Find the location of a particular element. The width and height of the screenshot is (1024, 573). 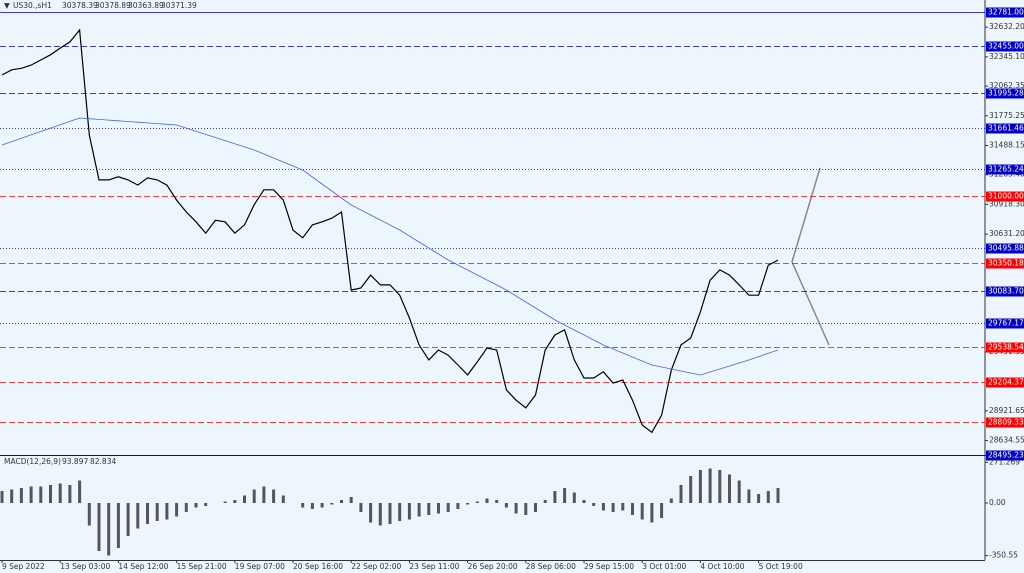

y-tick-label: 32632.20 is located at coordinates (1006, 26).